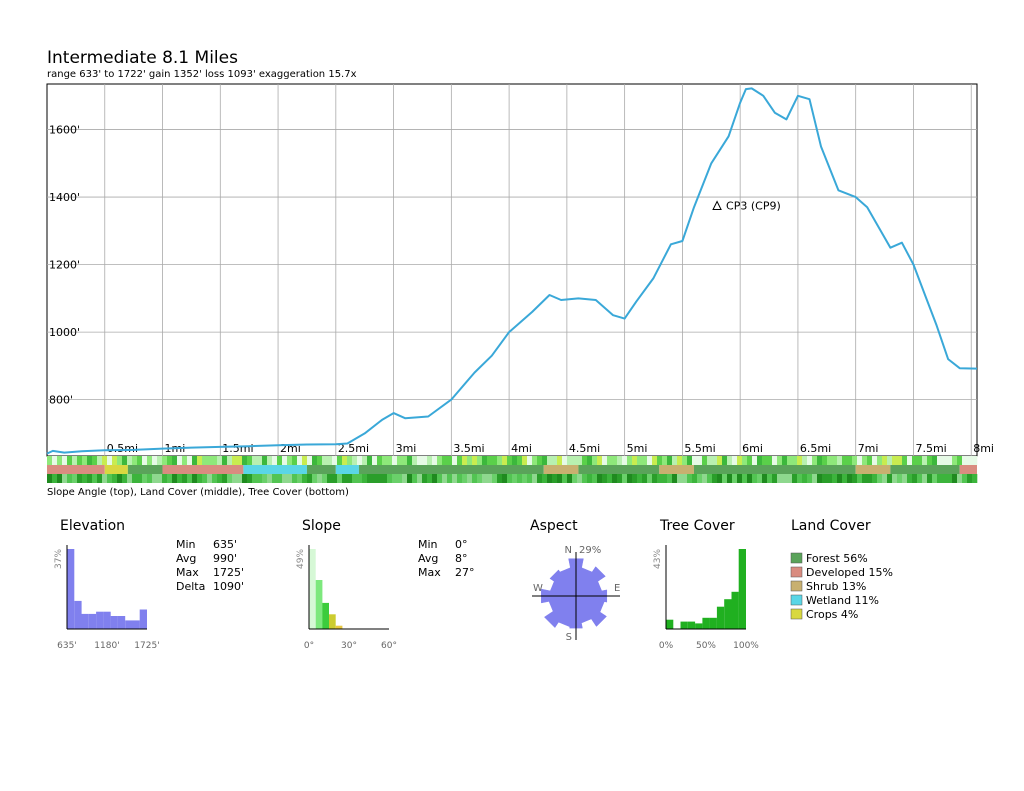  Describe the element at coordinates (832, 614) in the screenshot. I see `legend-label: Crops 4%` at that location.